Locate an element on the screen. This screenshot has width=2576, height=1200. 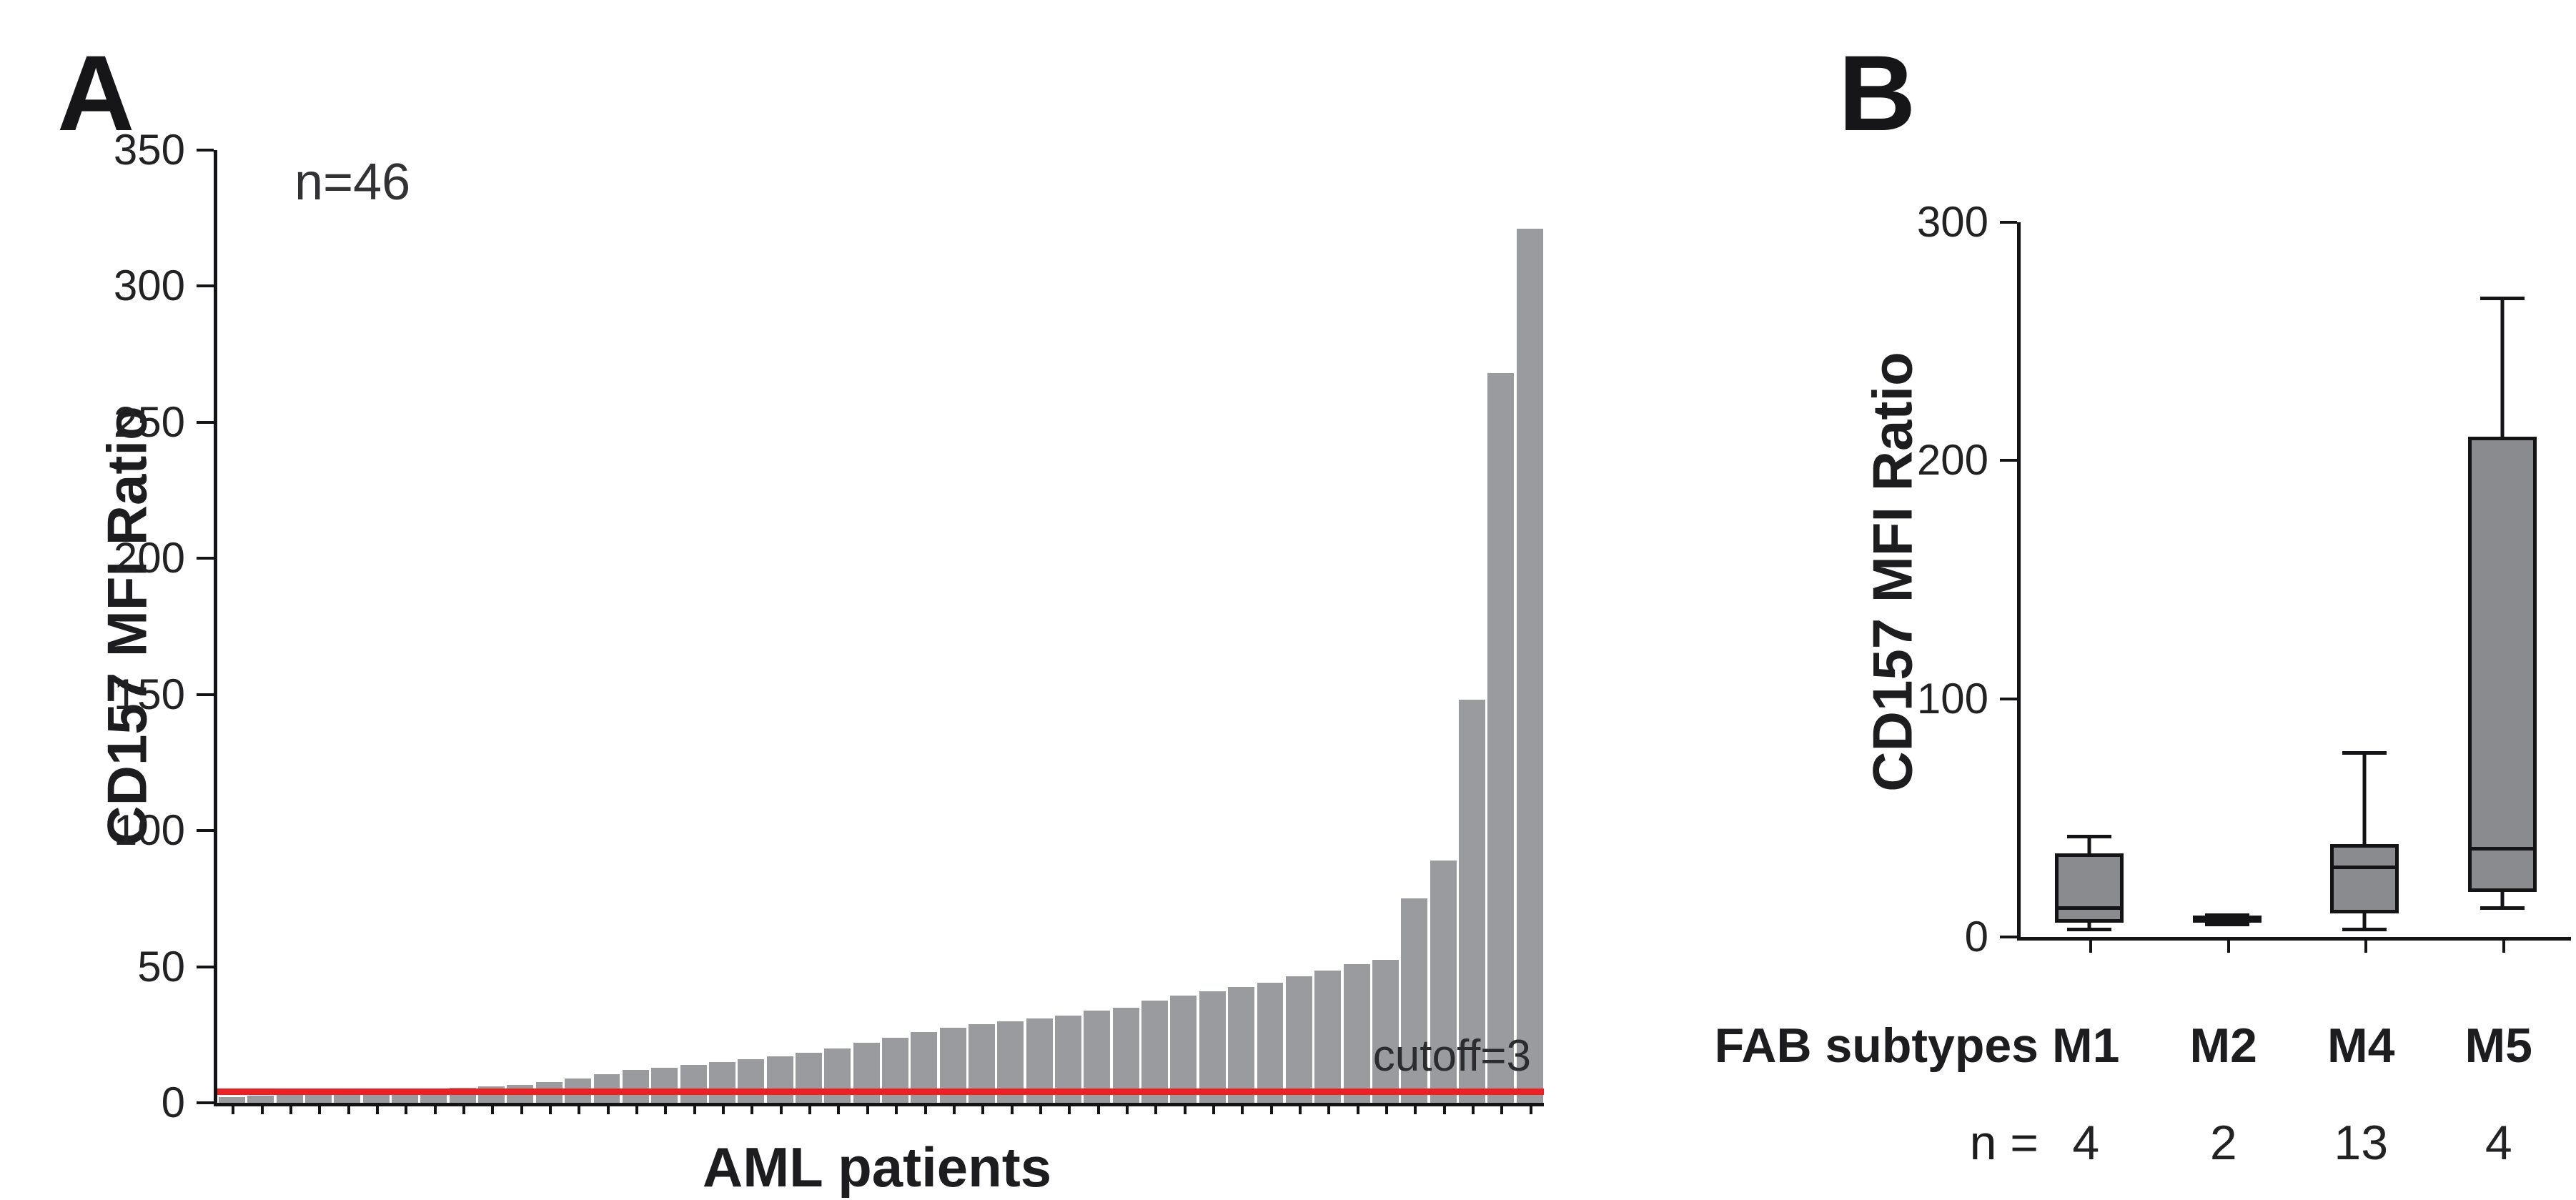
cutoff-line is located at coordinates (881, 1091).